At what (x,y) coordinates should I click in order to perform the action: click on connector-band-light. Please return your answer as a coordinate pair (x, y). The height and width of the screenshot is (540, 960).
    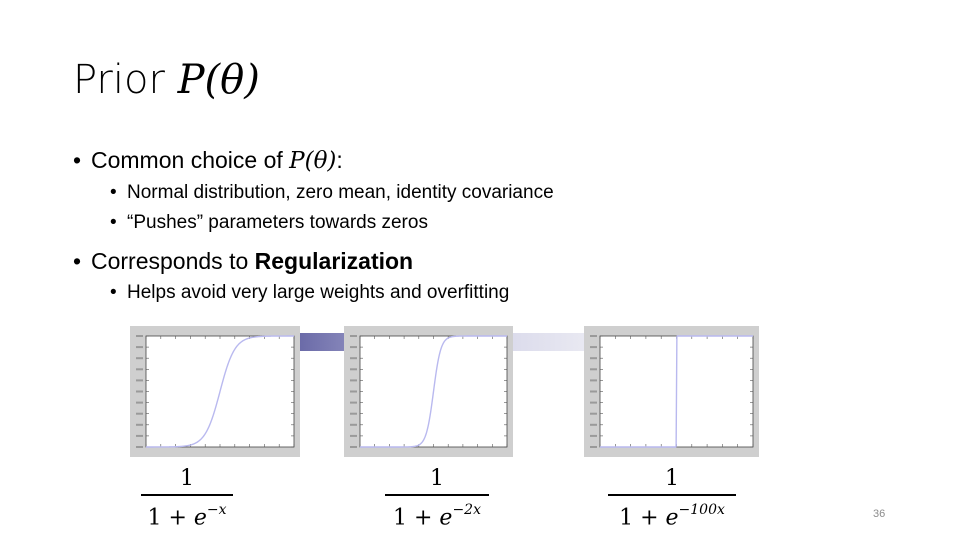
    Looking at the image, I should click on (550, 342).